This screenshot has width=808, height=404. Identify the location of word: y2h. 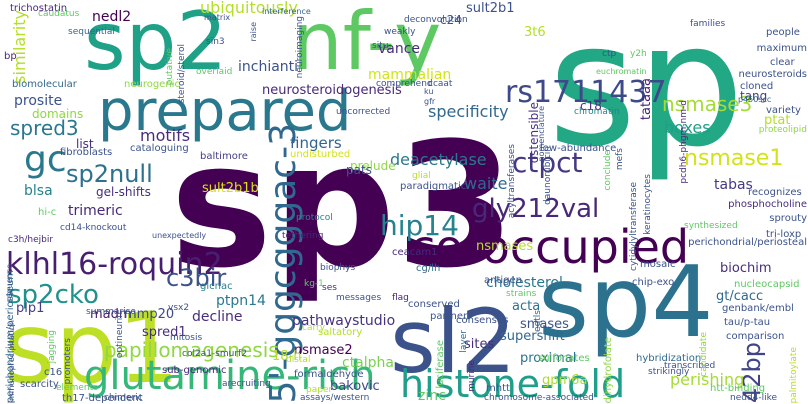
(638, 54).